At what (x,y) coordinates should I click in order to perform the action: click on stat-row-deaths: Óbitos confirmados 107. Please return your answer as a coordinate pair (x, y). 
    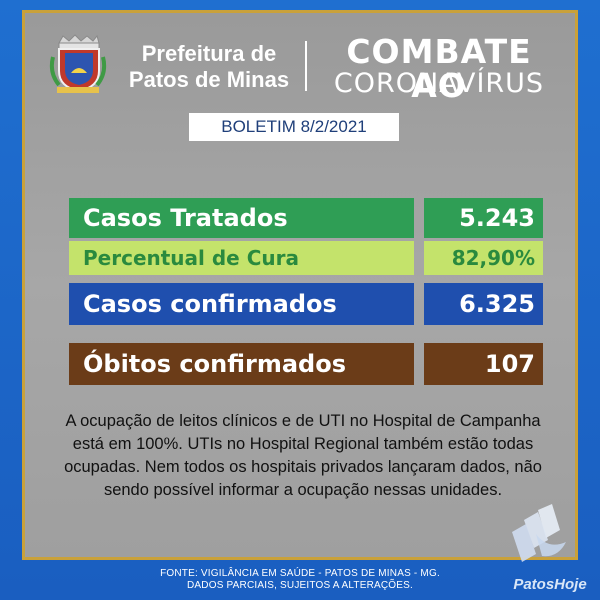
    Looking at the image, I should click on (306, 364).